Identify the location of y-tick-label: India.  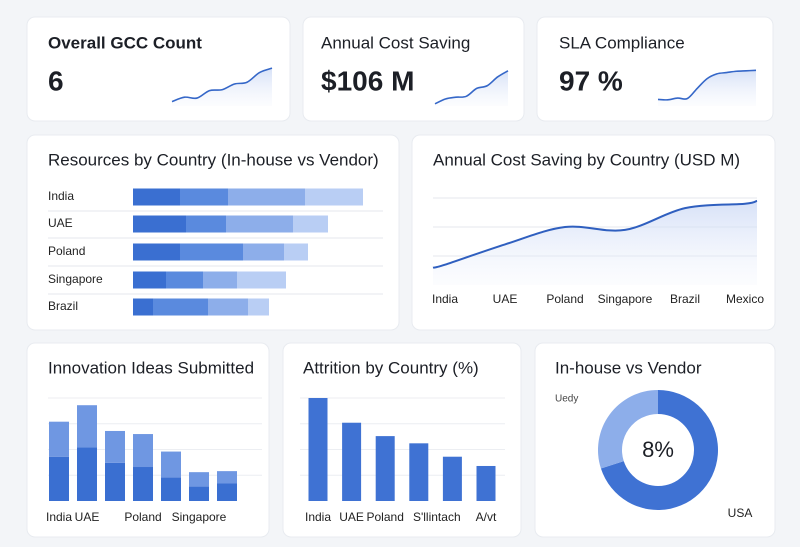
(61, 196).